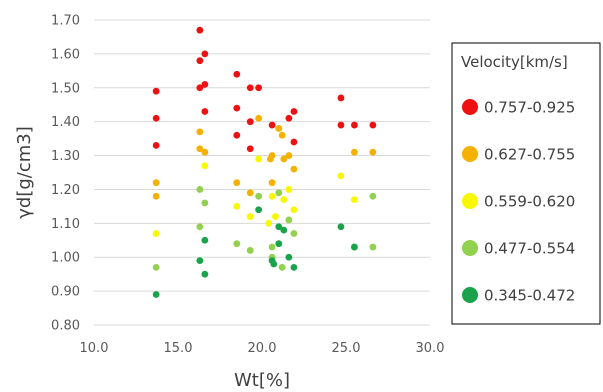 The width and height of the screenshot is (603, 392). I want to click on legend-label: 0.627-0.755, so click(529, 155).